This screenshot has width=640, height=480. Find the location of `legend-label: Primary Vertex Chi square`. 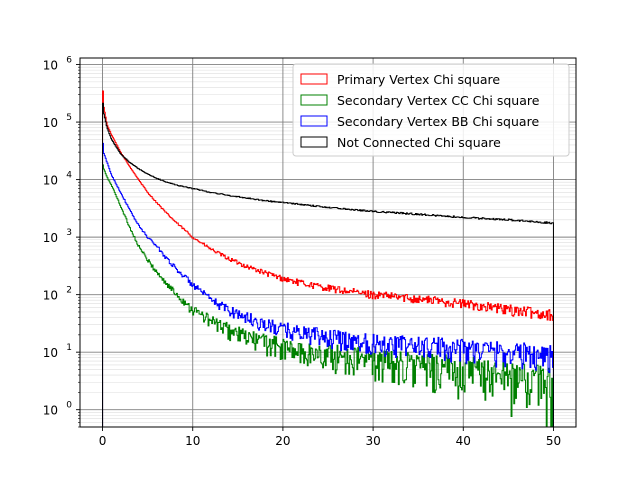

legend-label: Primary Vertex Chi square is located at coordinates (418, 79).